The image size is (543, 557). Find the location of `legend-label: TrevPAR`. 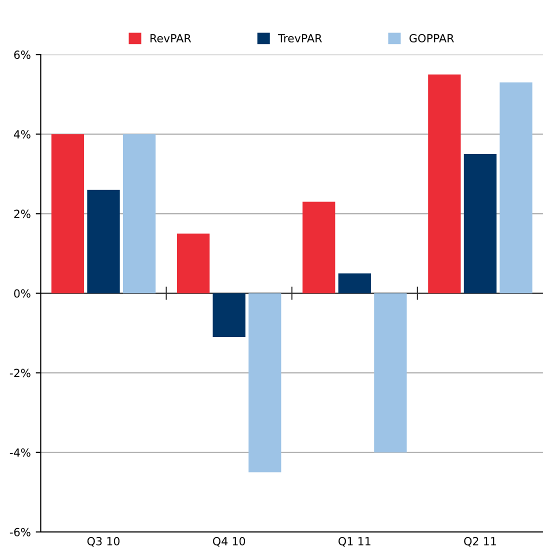

legend-label: TrevPAR is located at coordinates (300, 38).